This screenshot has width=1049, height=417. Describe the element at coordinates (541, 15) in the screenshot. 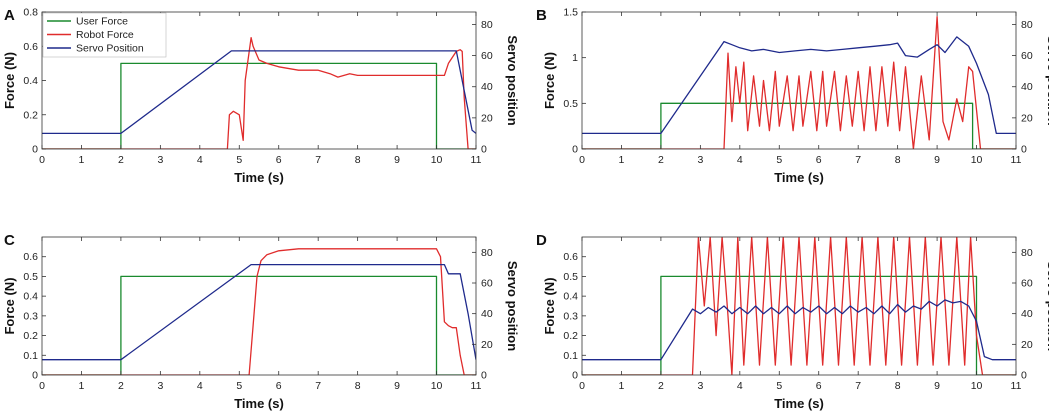

I see `panel-letter: B` at that location.